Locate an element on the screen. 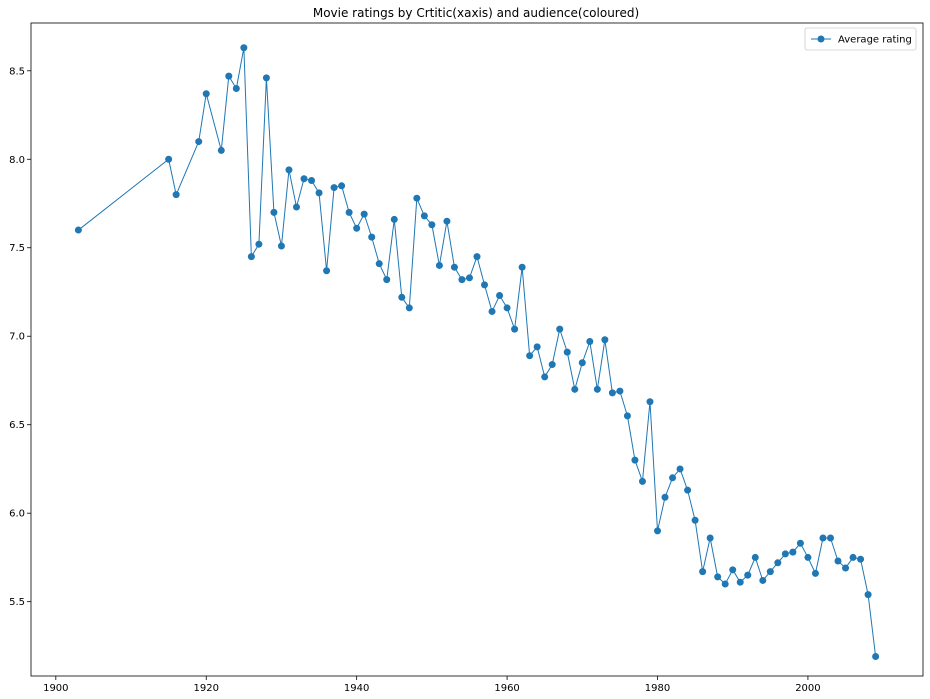 This screenshot has height=699, width=930. y-tick-label: 6.5 is located at coordinates (17, 425).